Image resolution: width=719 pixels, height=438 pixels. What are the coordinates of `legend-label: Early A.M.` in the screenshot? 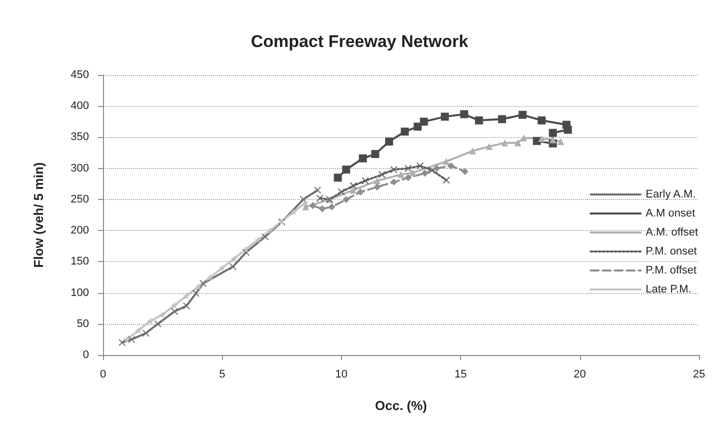 It's located at (671, 194).